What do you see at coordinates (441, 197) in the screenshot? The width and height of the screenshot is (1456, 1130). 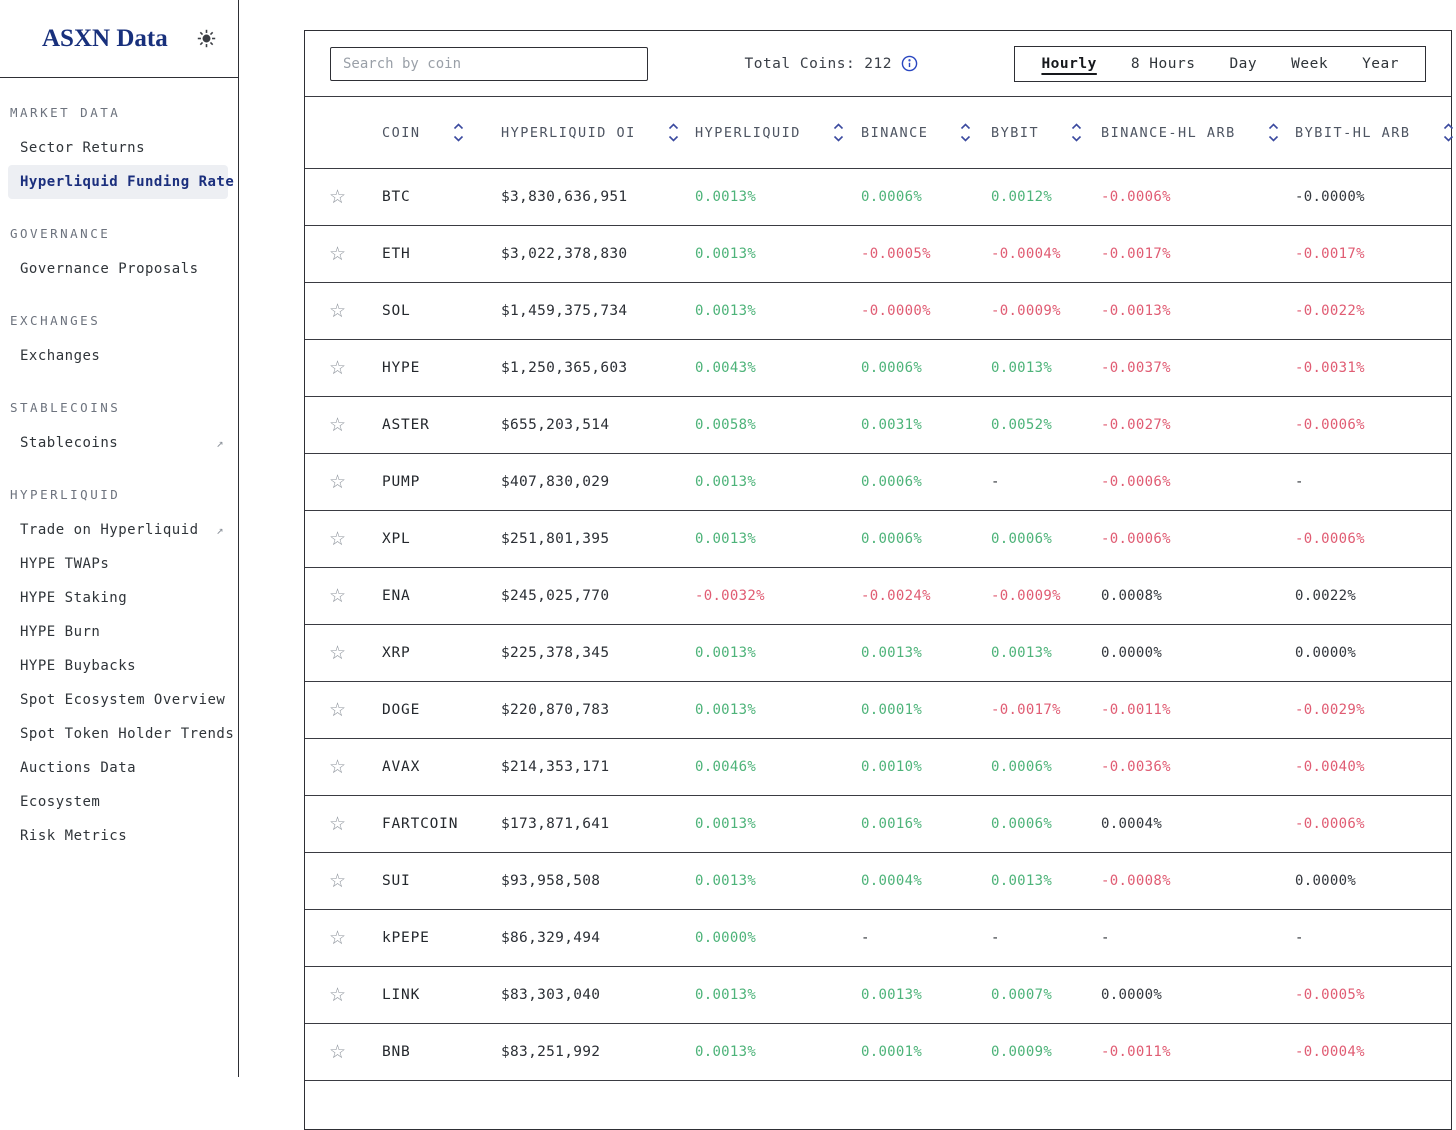 I see `coin-symbol: BTC` at bounding box center [441, 197].